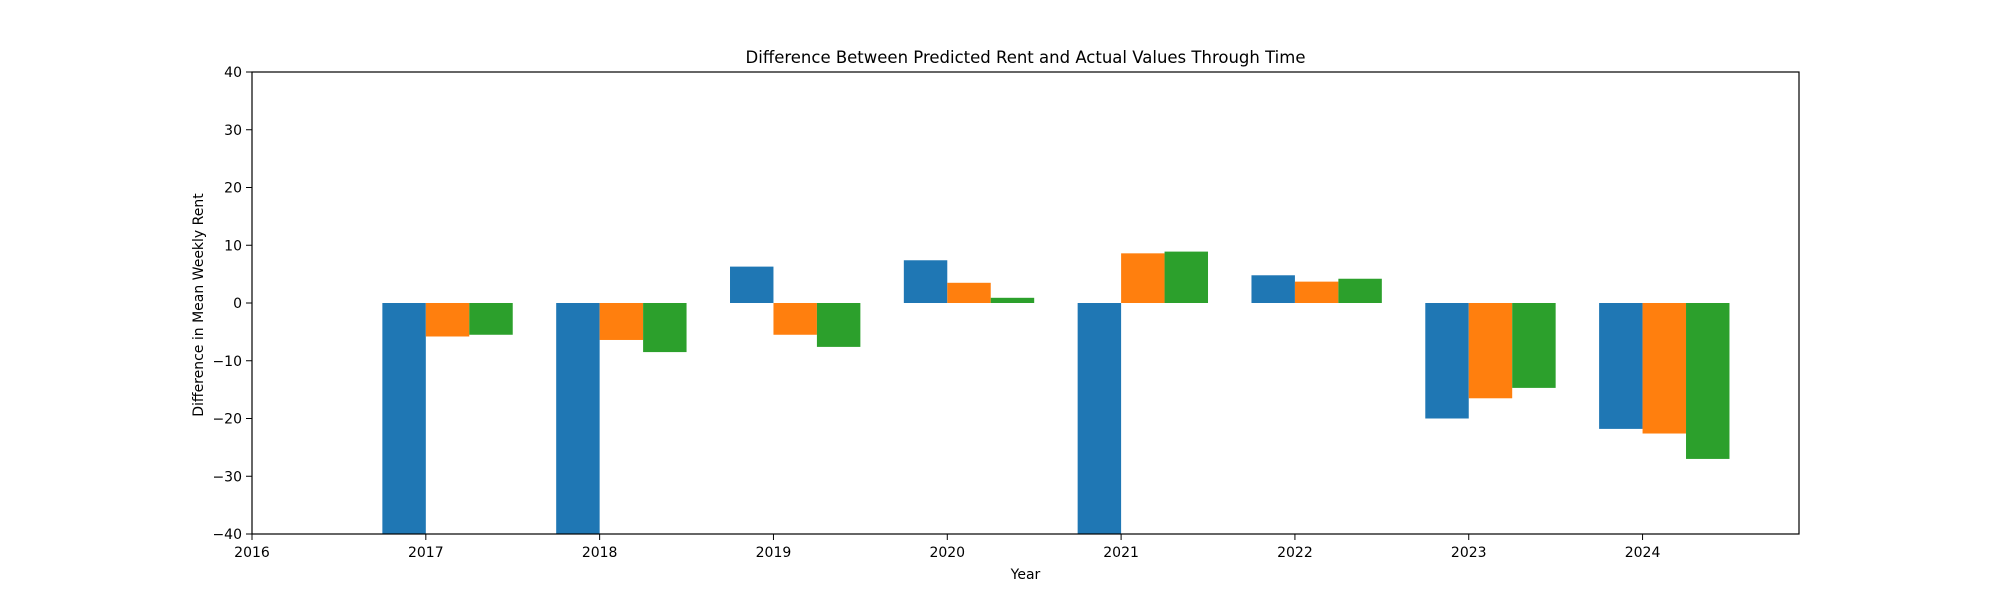 Image resolution: width=2000 pixels, height=600 pixels. What do you see at coordinates (1621, 366) in the screenshot?
I see `bar-2024-s1` at bounding box center [1621, 366].